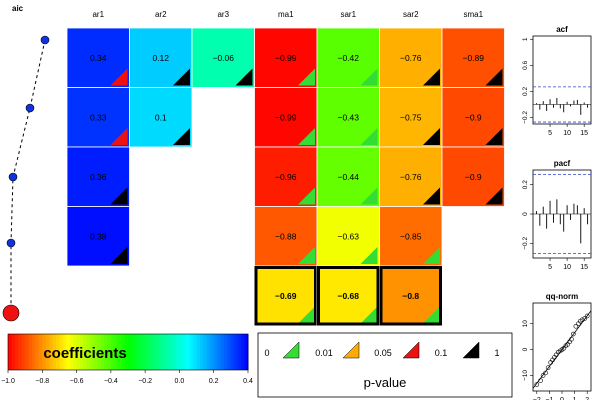 This screenshot has width=600, height=400. What do you see at coordinates (145, 381) in the screenshot?
I see `colorbar-tick-label: −0.2` at bounding box center [145, 381].